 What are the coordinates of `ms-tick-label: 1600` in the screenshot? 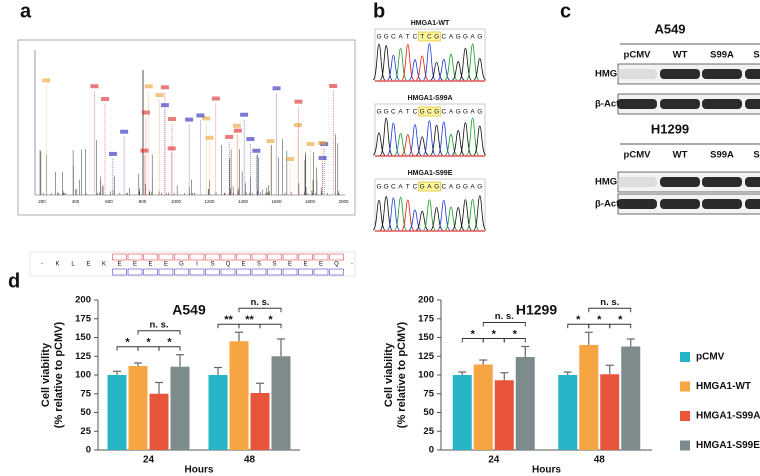 It's located at (276, 201).